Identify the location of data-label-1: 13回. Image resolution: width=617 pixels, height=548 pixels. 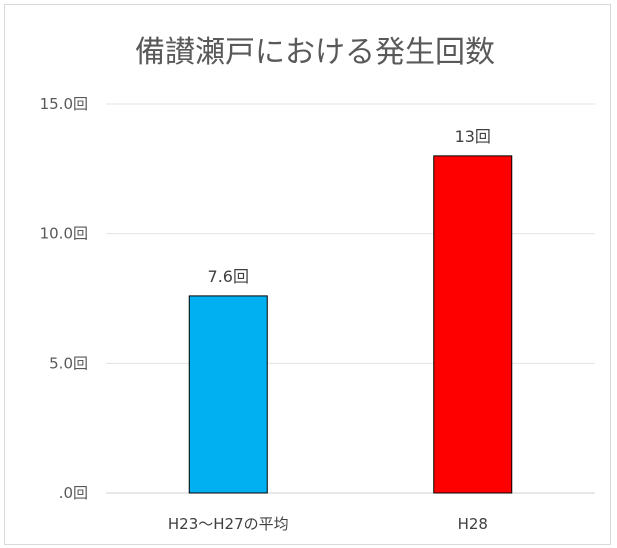
(473, 136).